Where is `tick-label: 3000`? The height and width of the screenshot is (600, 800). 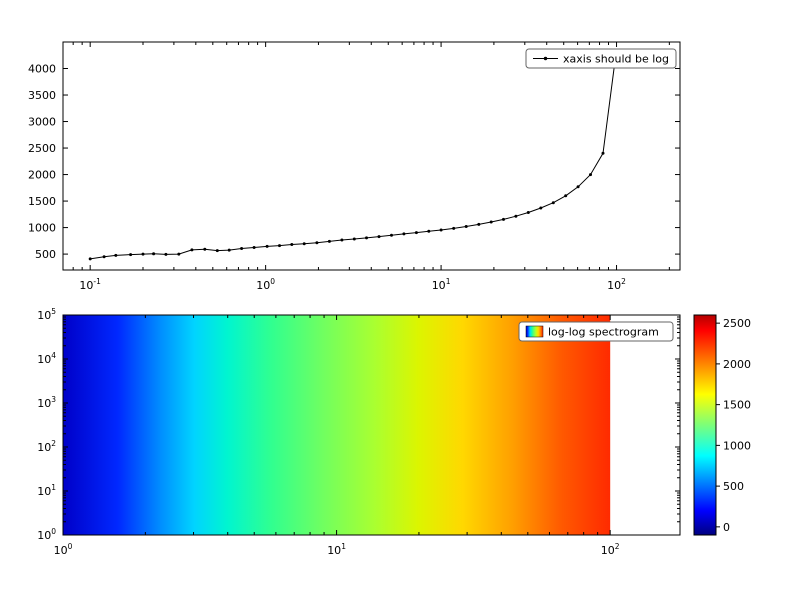
tick-label: 3000 is located at coordinates (42, 122).